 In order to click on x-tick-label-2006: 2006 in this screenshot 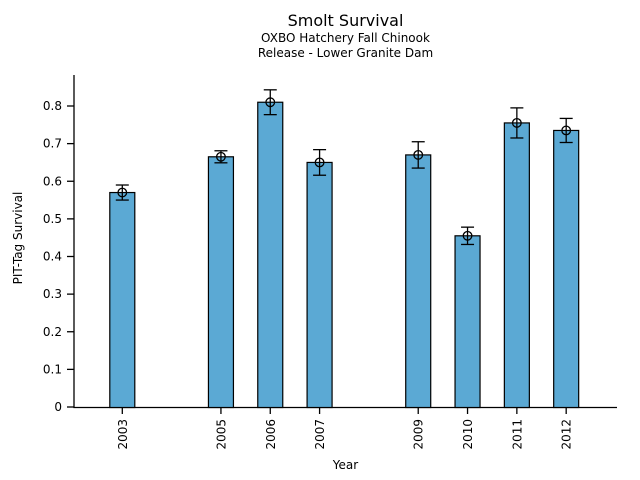, I will do `click(271, 434)`.